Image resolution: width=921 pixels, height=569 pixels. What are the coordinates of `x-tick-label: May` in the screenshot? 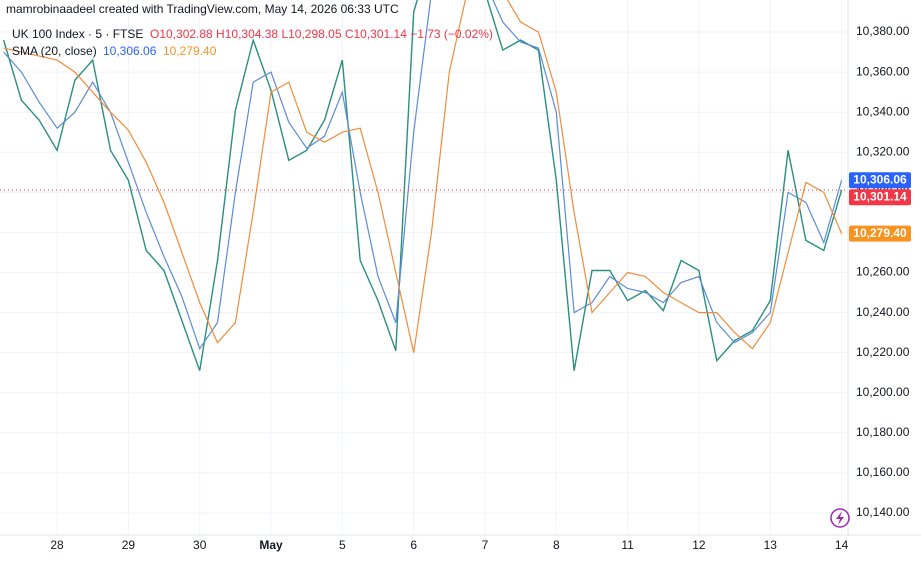 It's located at (271, 545).